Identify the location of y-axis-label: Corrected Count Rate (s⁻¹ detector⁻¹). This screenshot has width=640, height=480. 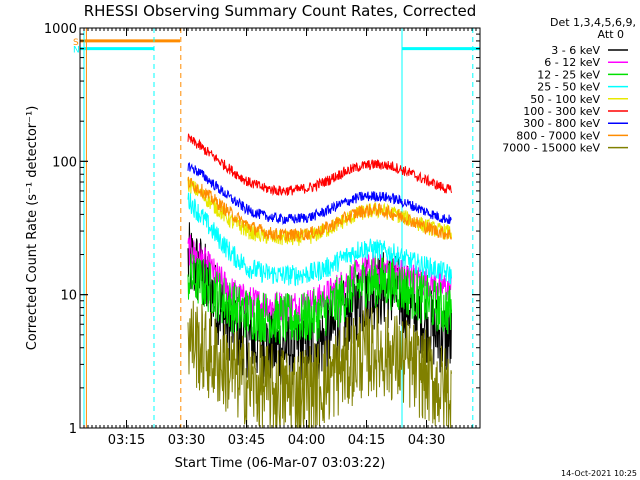
(32, 228).